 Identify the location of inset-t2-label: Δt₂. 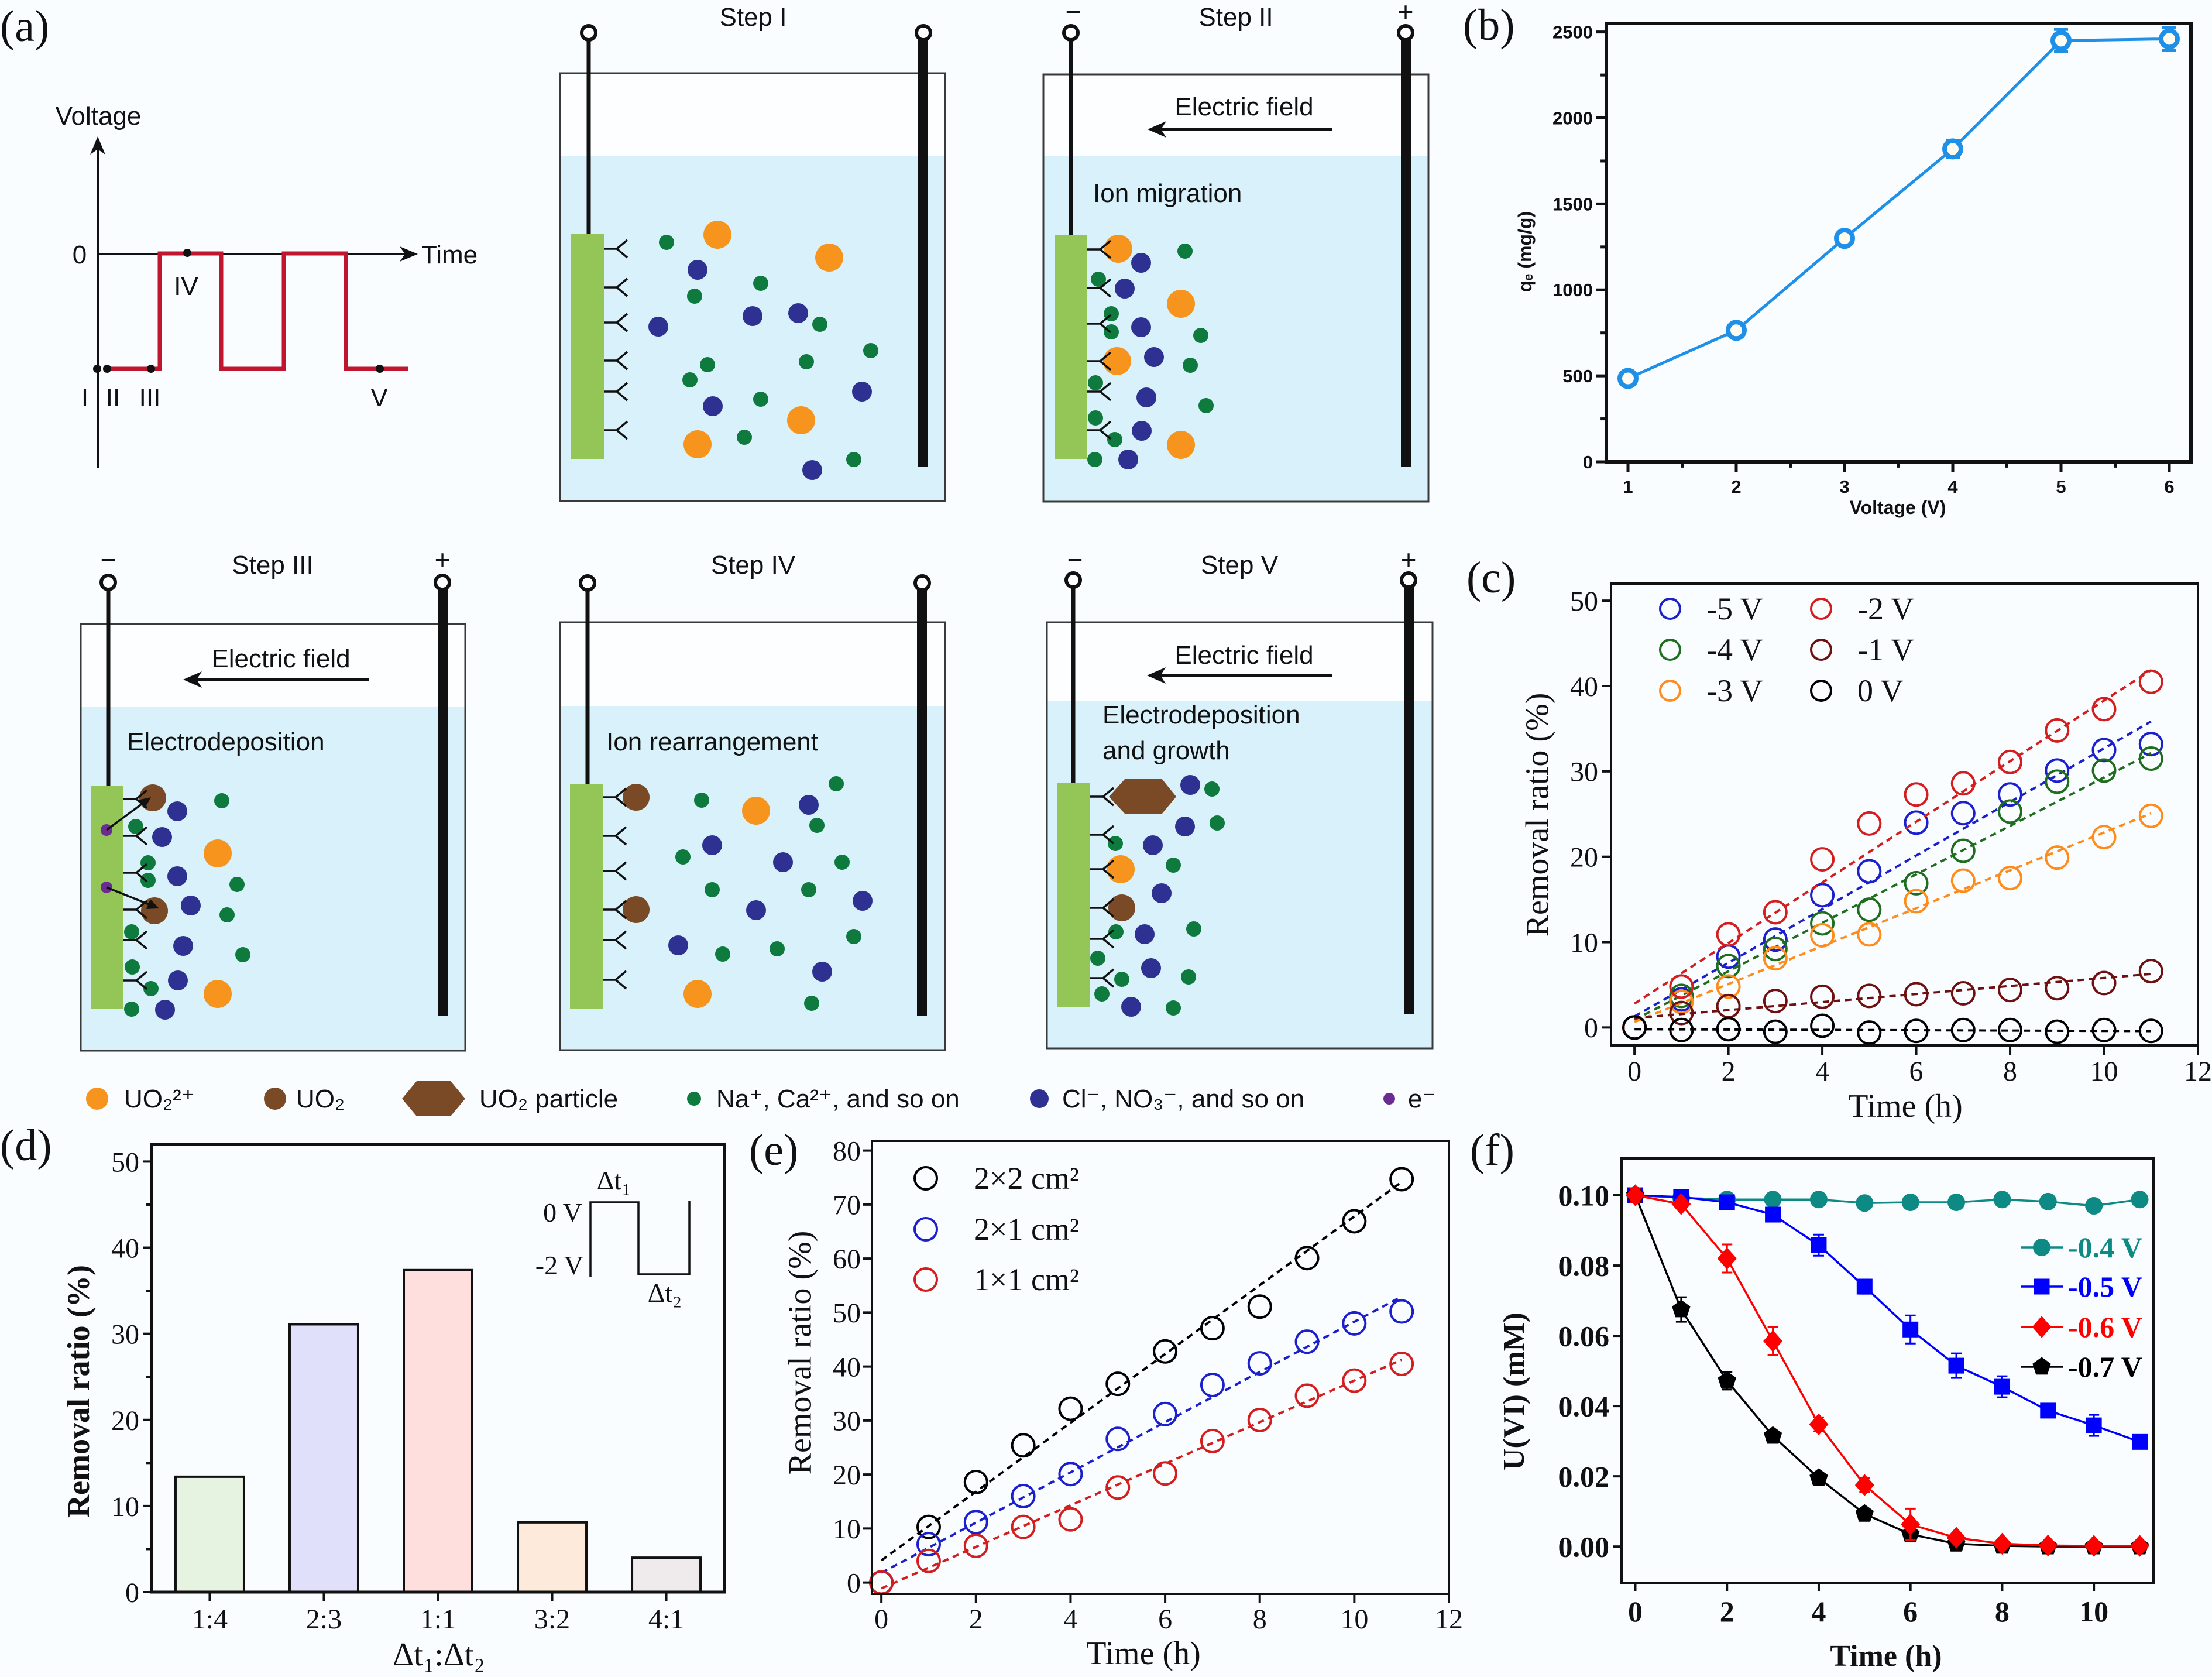
(665, 1293).